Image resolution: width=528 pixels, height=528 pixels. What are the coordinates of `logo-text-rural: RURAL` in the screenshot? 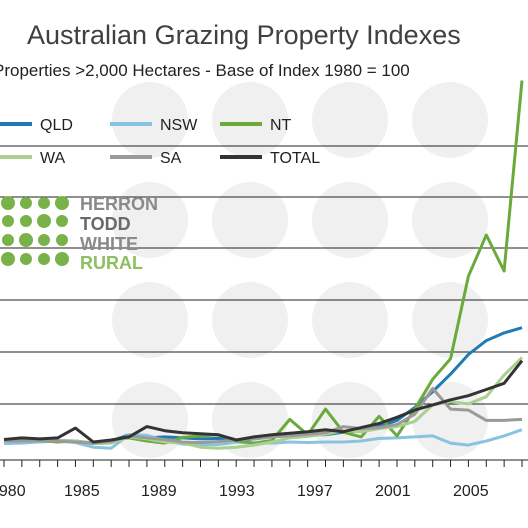 It's located at (111, 263).